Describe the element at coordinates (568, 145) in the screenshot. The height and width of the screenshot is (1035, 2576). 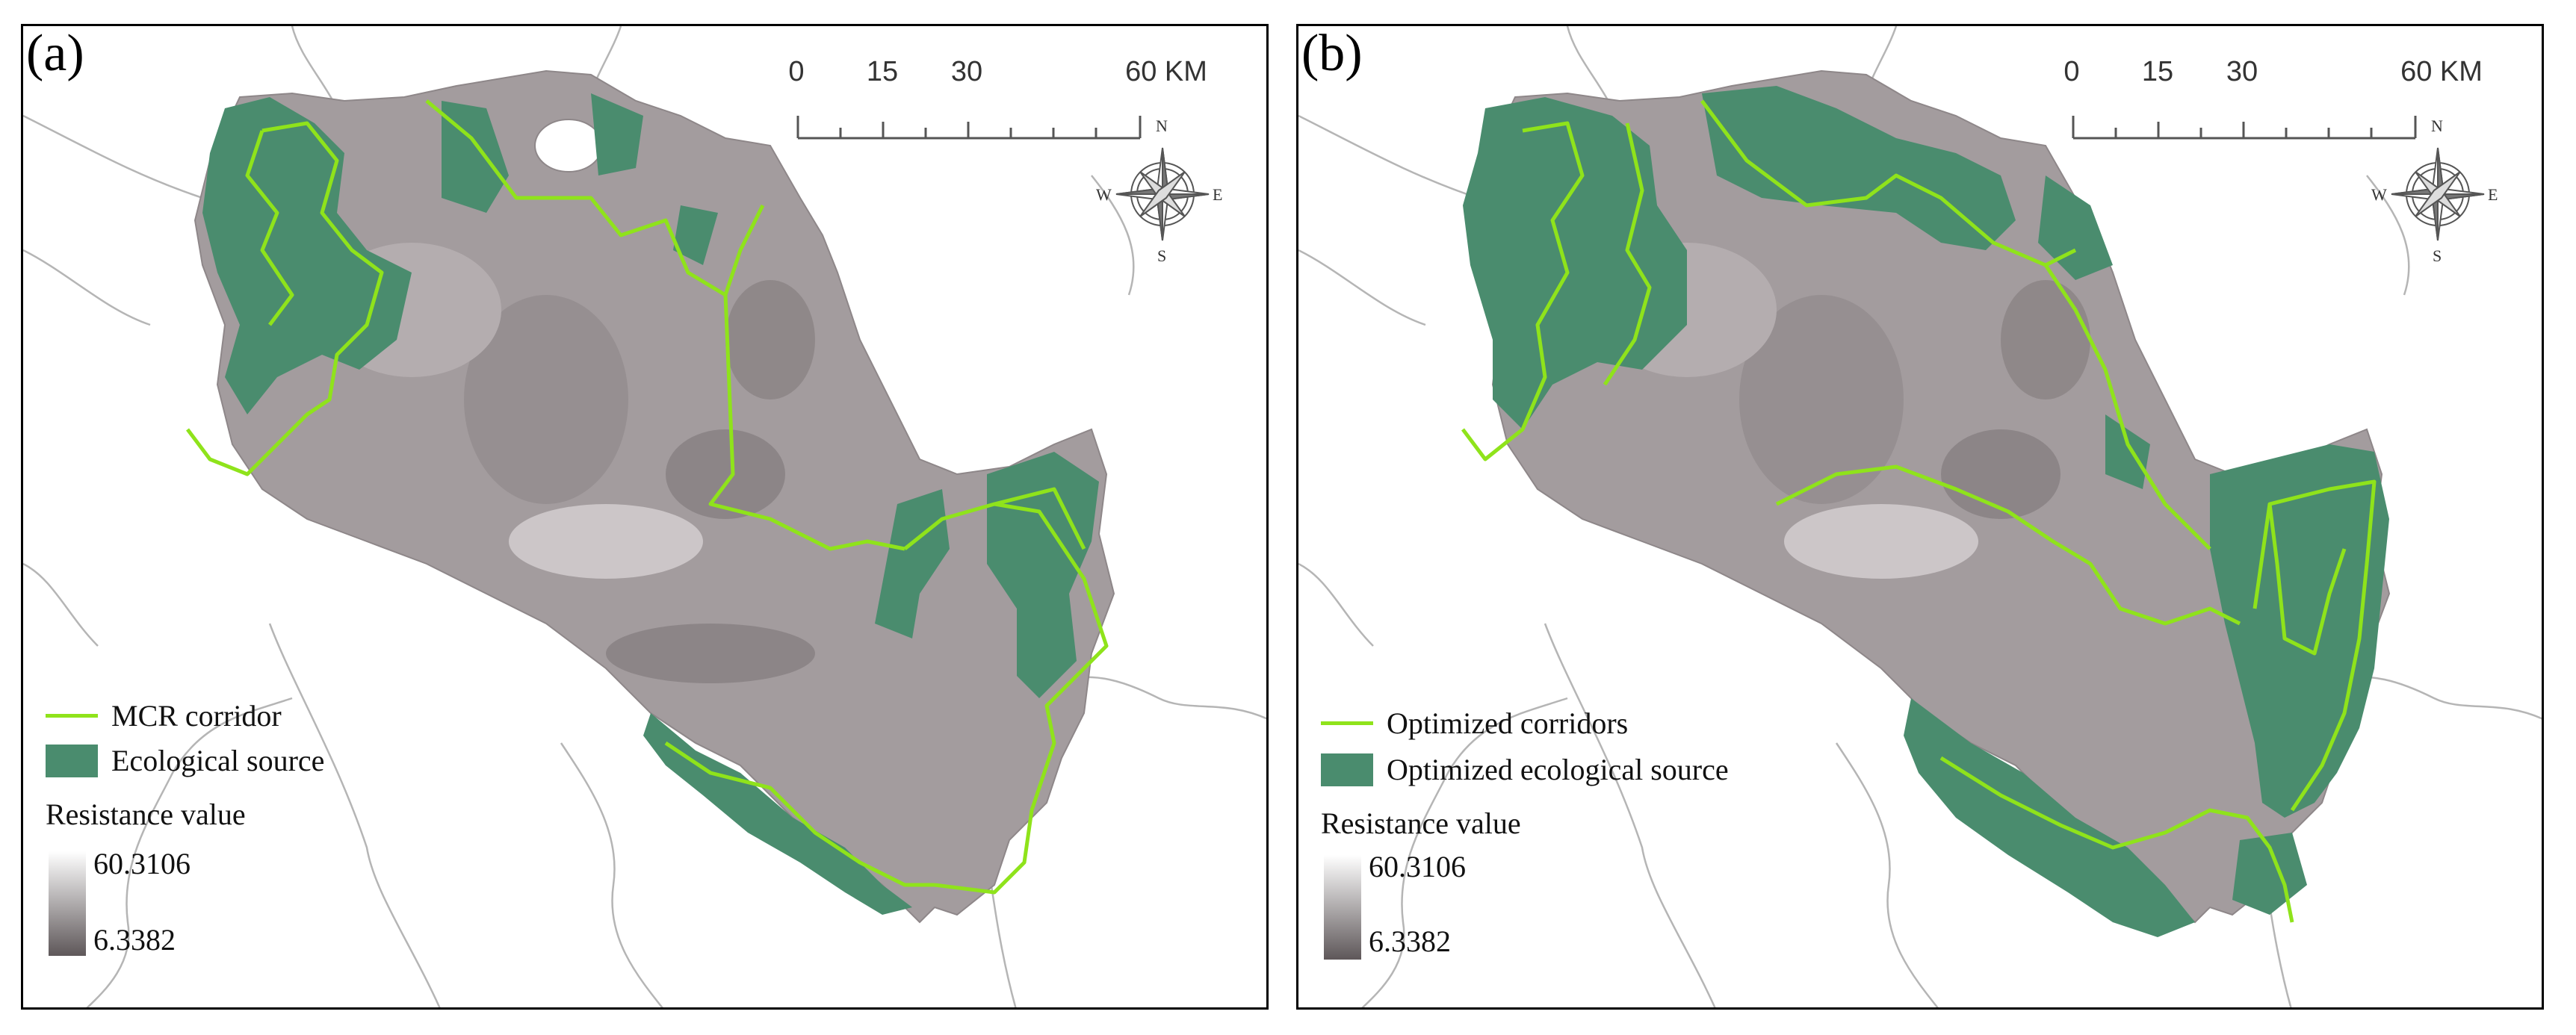
I see `lake` at that location.